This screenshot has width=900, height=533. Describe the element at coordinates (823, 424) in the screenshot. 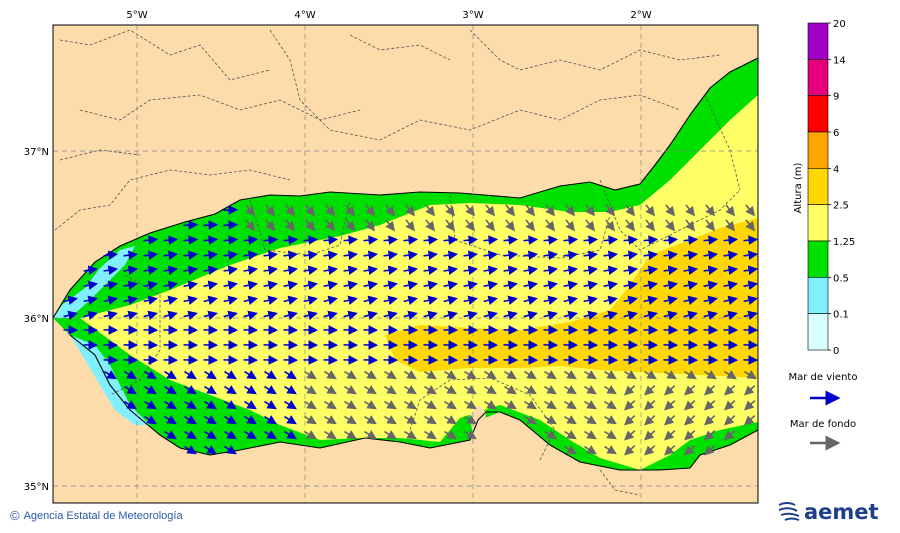

I see `legend-swell-label: Mar de fondo` at that location.